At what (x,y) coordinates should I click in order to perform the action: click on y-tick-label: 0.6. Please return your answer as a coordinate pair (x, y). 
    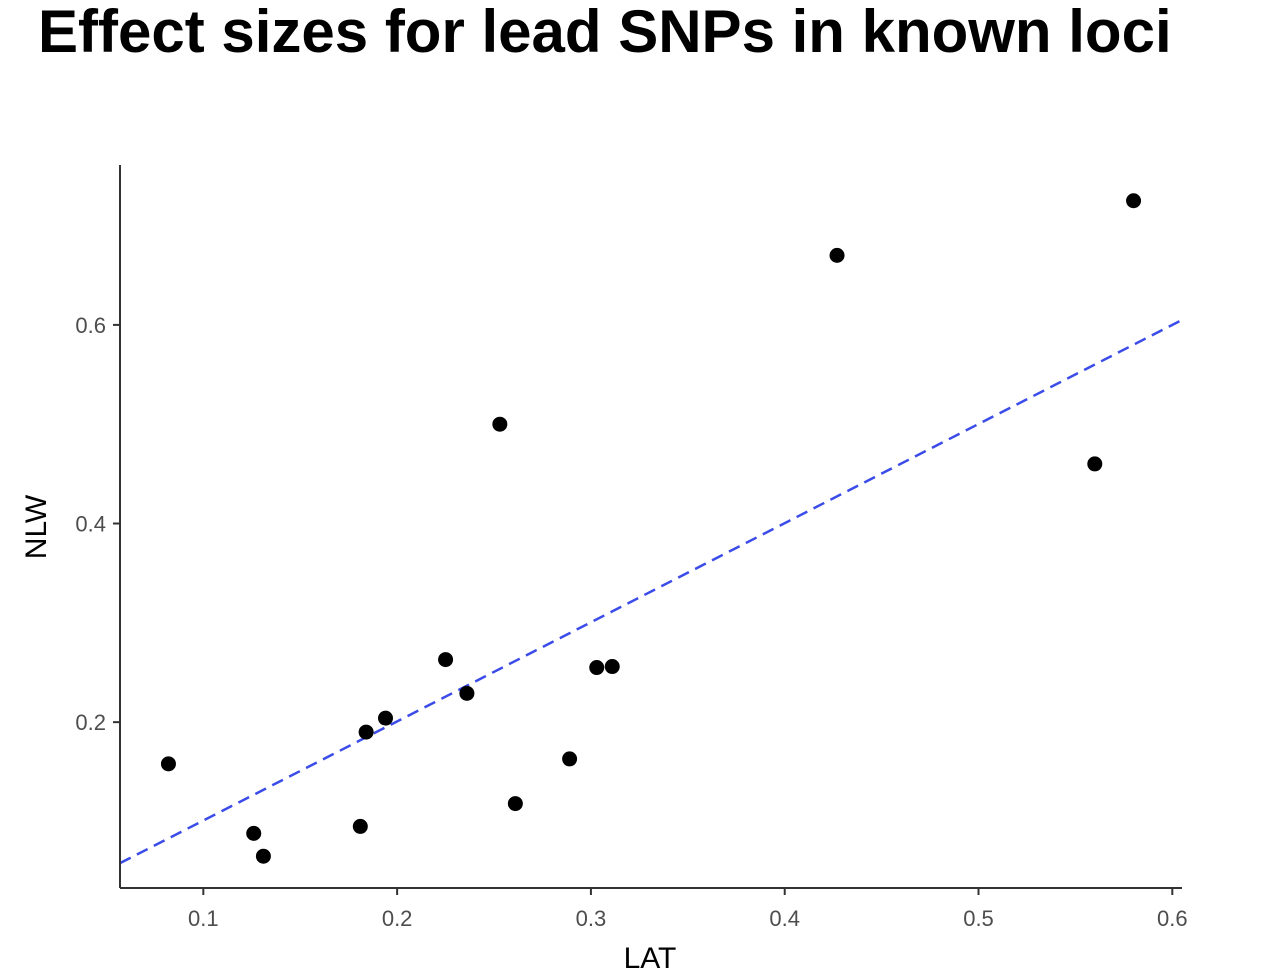
    Looking at the image, I should click on (90, 325).